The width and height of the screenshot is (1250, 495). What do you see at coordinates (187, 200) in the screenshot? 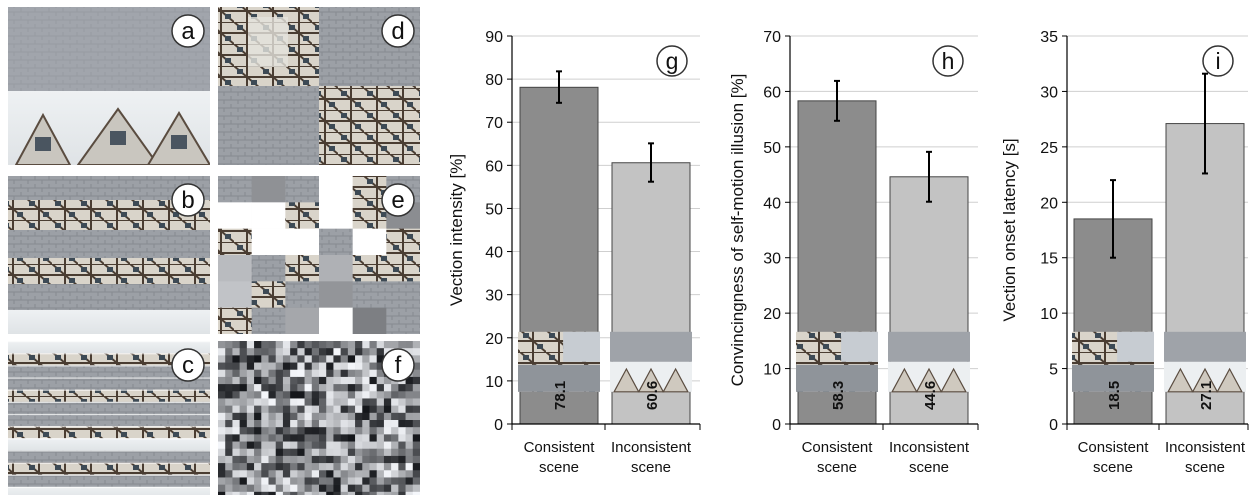
I see `panel-label: b` at bounding box center [187, 200].